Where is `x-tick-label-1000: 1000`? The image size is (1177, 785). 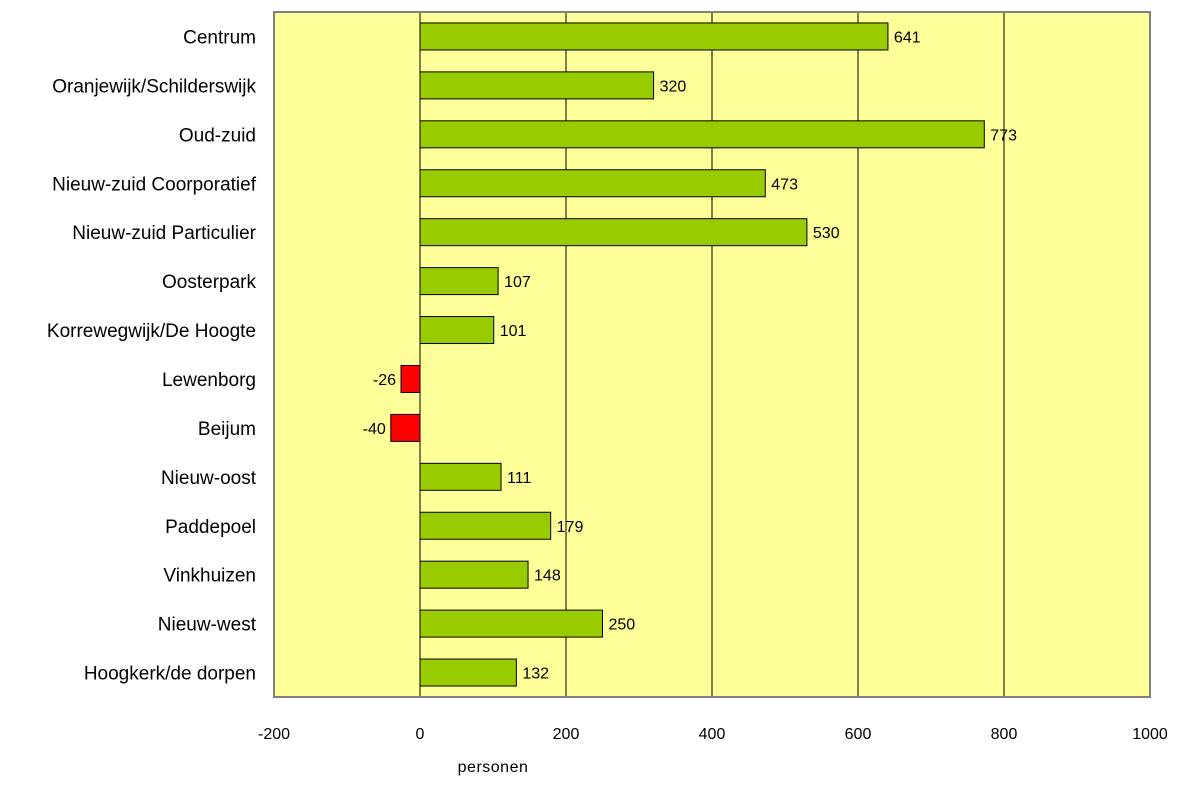 x-tick-label-1000: 1000 is located at coordinates (1150, 734).